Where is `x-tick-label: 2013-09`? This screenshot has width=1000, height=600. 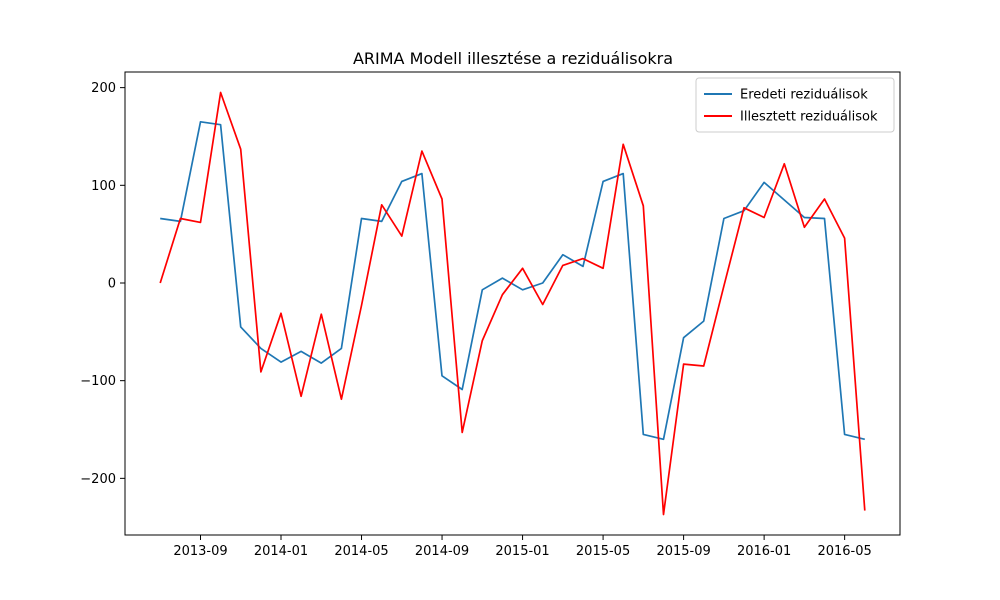 x-tick-label: 2013-09 is located at coordinates (200, 551).